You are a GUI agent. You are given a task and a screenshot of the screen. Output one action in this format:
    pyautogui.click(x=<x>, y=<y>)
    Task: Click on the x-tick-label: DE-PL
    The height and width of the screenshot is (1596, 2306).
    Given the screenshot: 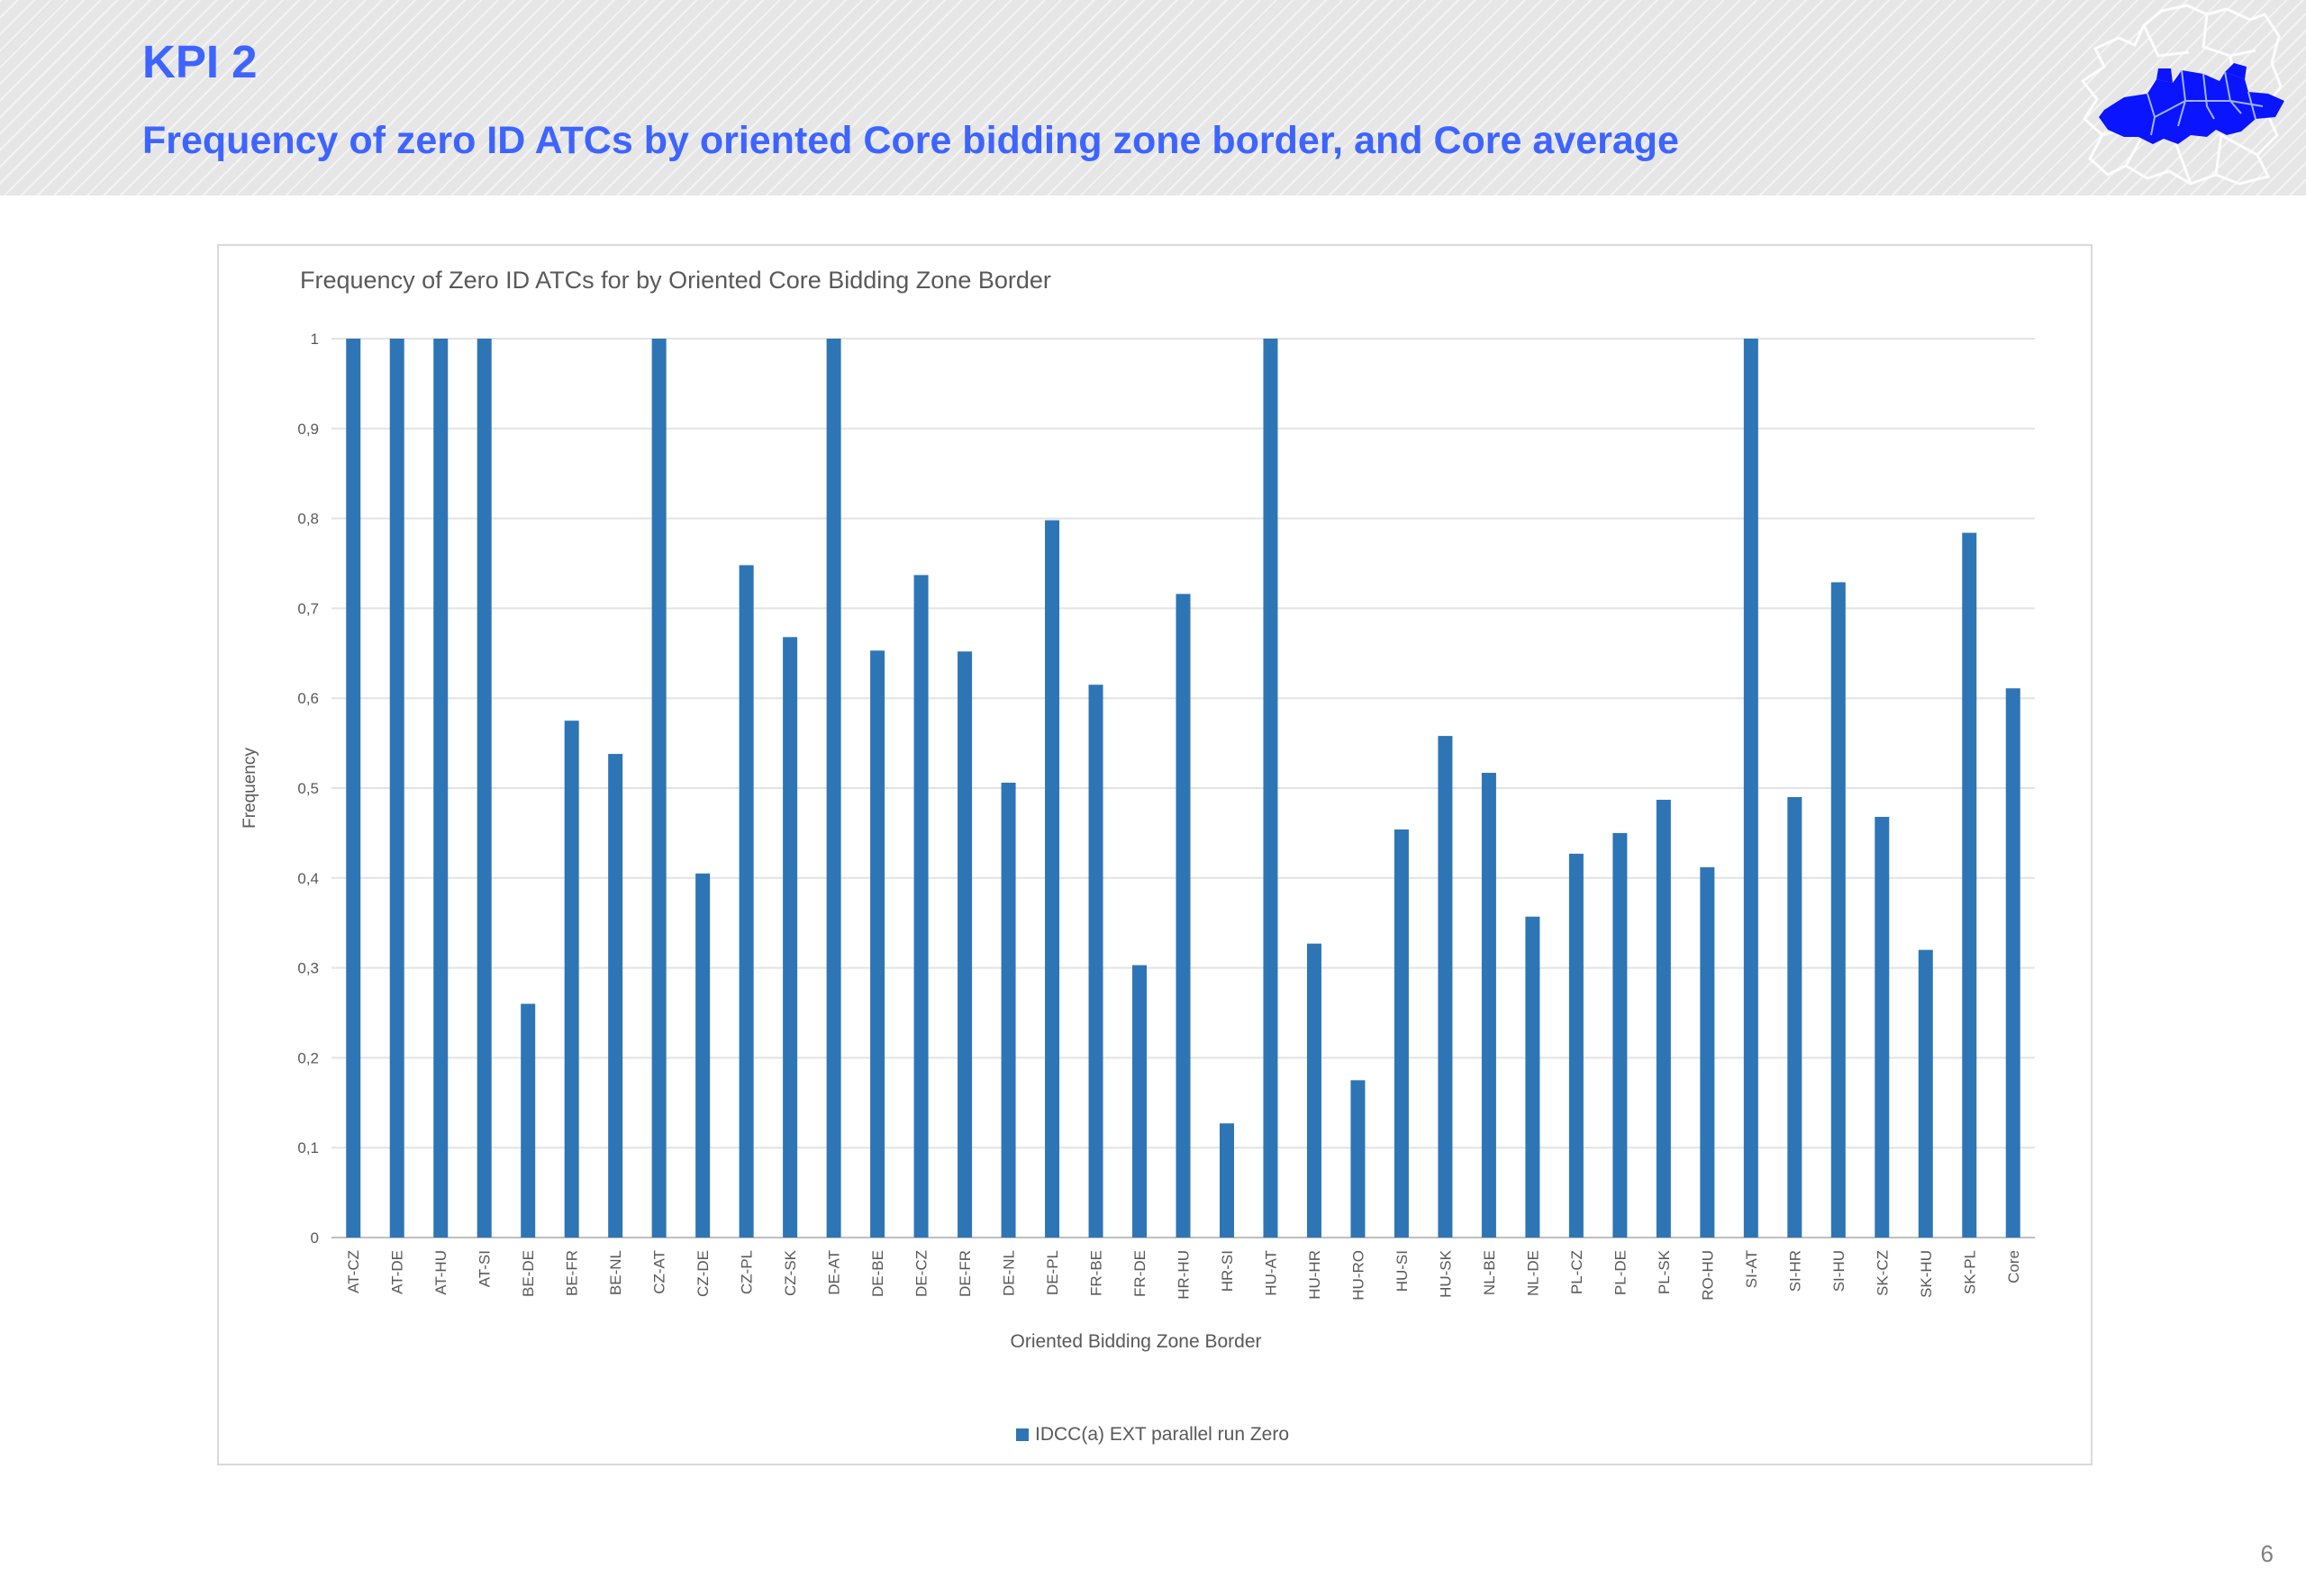 What is the action you would take?
    pyautogui.click(x=1052, y=1272)
    